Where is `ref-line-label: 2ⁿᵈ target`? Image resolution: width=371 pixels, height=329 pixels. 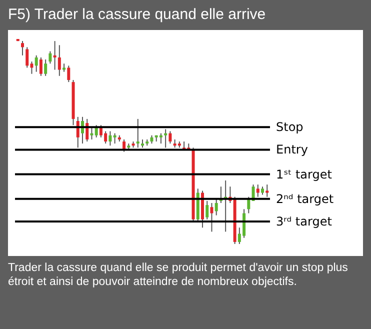
ref-line-label: 2ⁿᵈ target is located at coordinates (305, 199).